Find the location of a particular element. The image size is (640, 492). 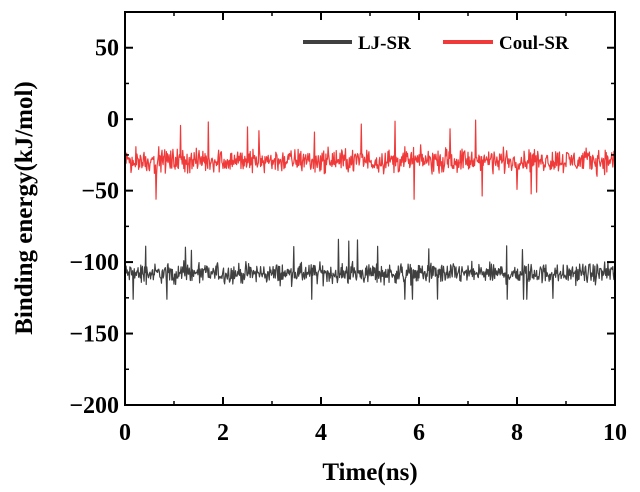

legend-label-lj-sr: LJ-SR is located at coordinates (384, 43).